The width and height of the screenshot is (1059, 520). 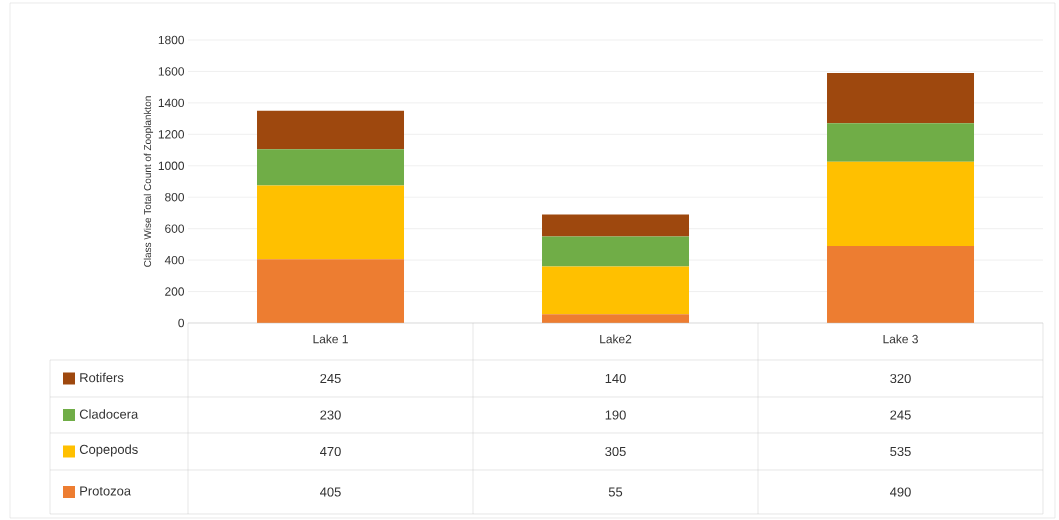 I want to click on y-tick-label: 800, so click(x=175, y=197).